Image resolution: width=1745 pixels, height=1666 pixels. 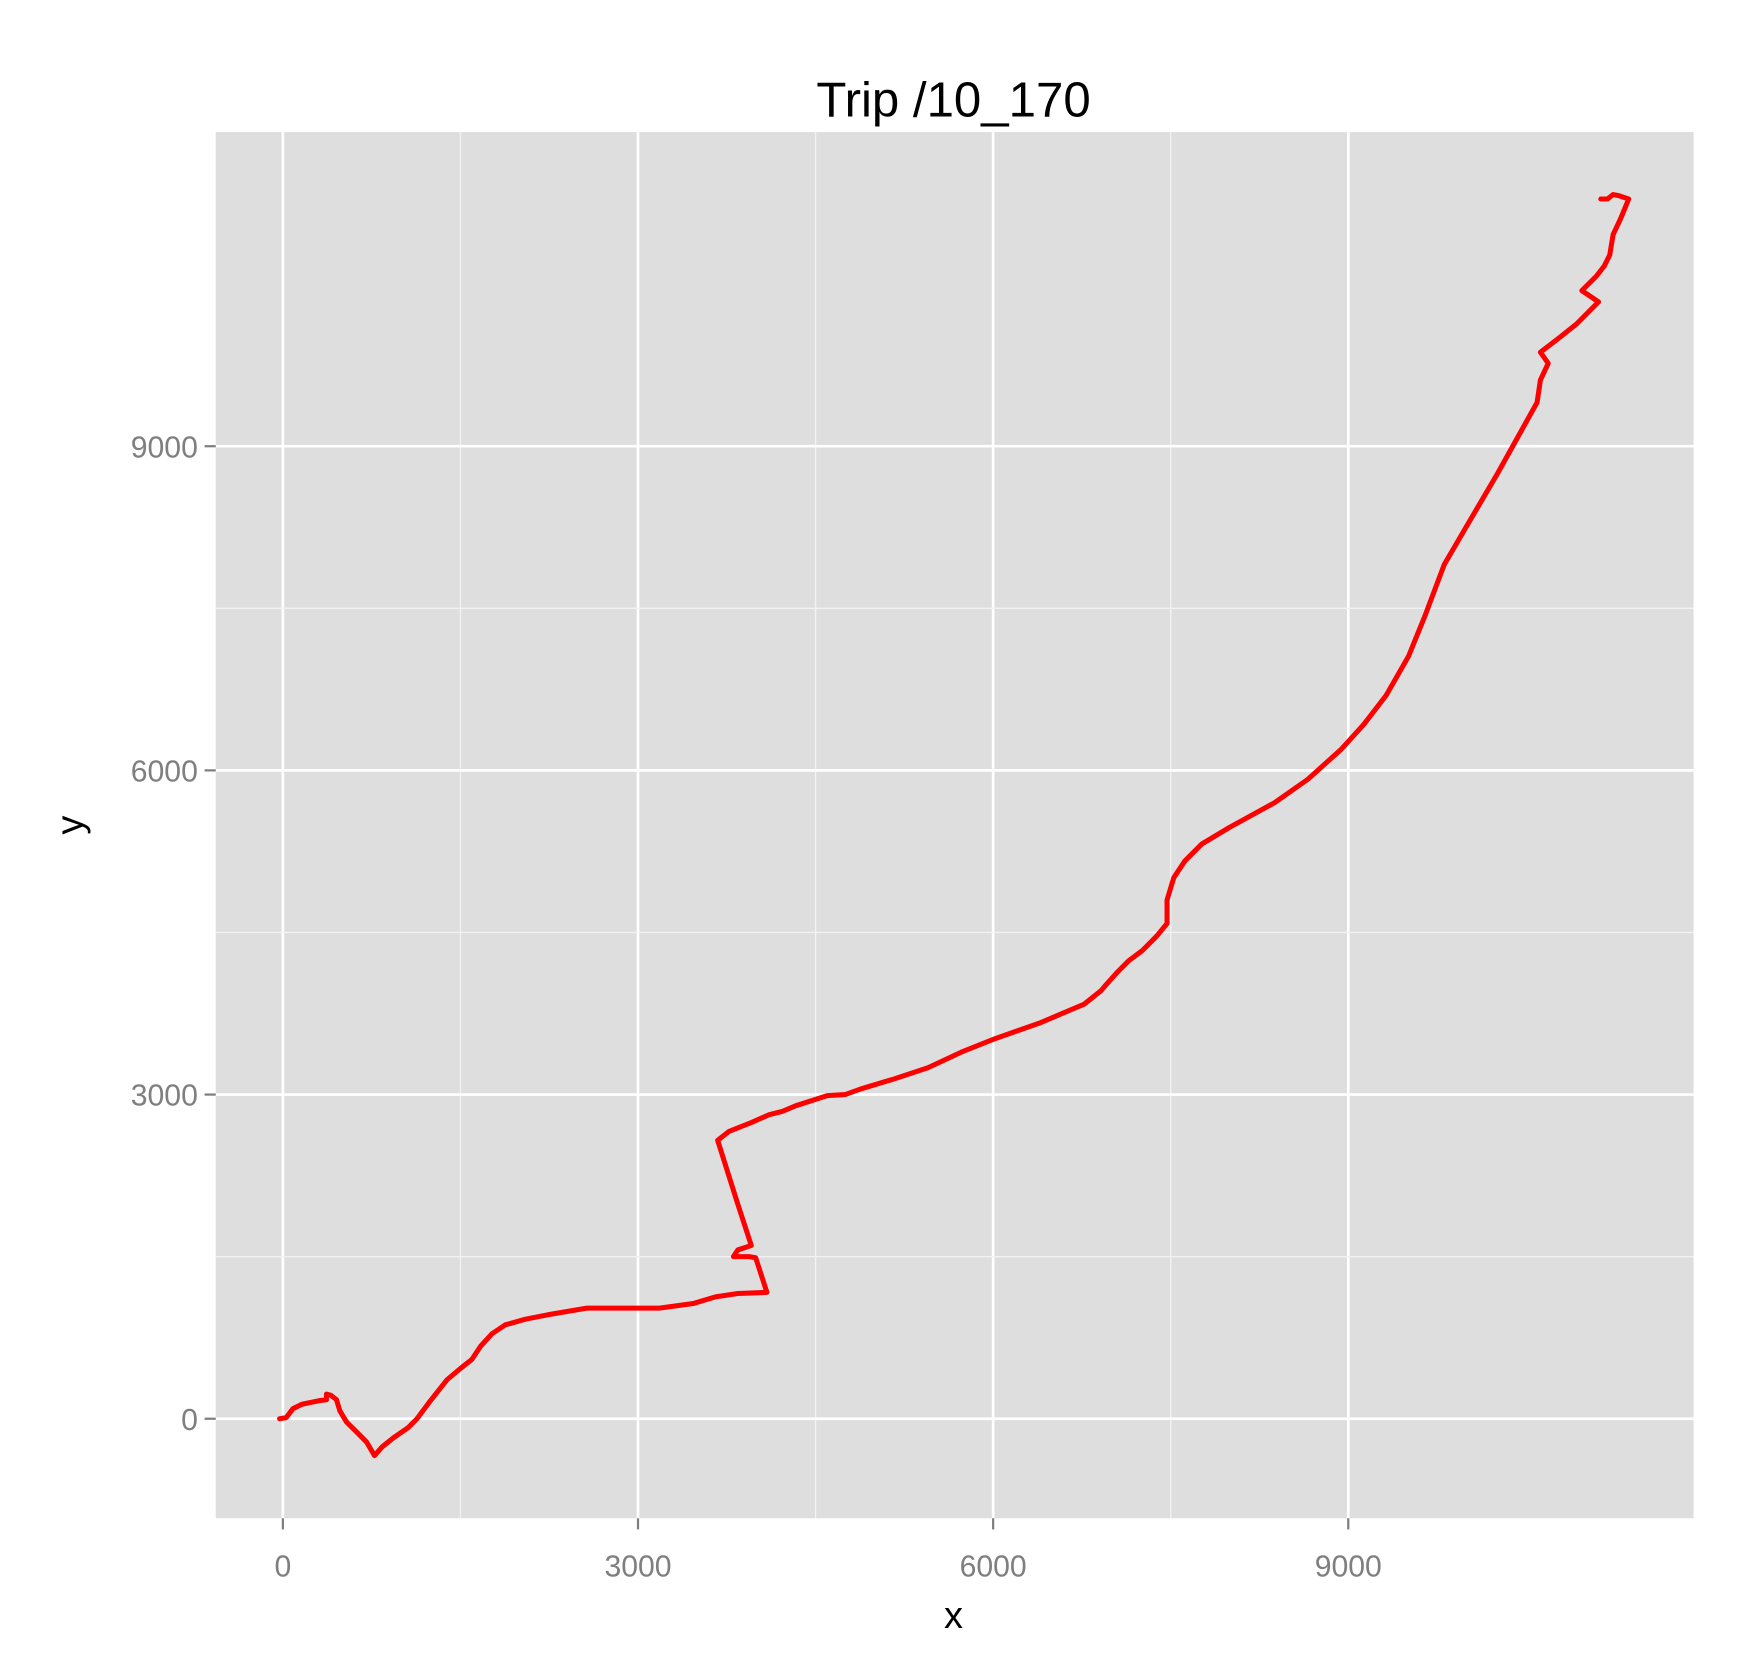 I want to click on y-tick-label: 0, so click(x=189, y=1420).